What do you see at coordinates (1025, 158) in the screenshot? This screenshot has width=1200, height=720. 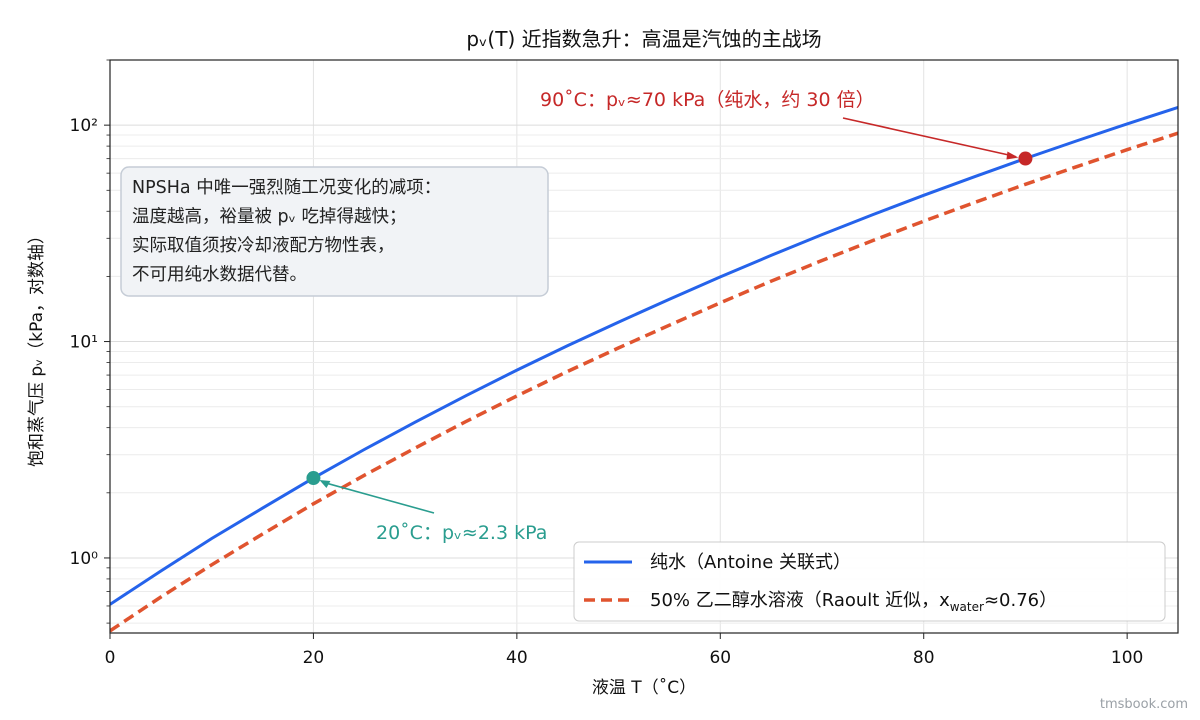 I see `marker-point-90c` at bounding box center [1025, 158].